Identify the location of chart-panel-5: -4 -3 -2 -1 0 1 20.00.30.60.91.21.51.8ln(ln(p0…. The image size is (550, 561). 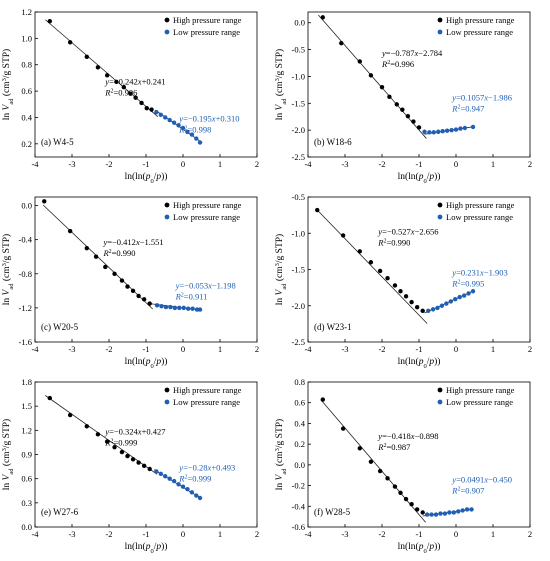
(130, 466).